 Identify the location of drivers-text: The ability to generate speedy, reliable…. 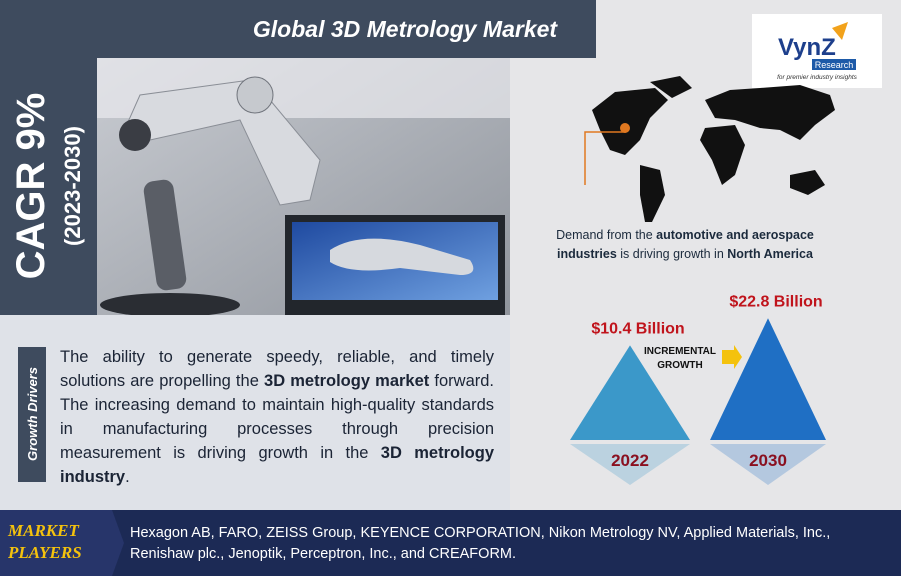
(277, 417).